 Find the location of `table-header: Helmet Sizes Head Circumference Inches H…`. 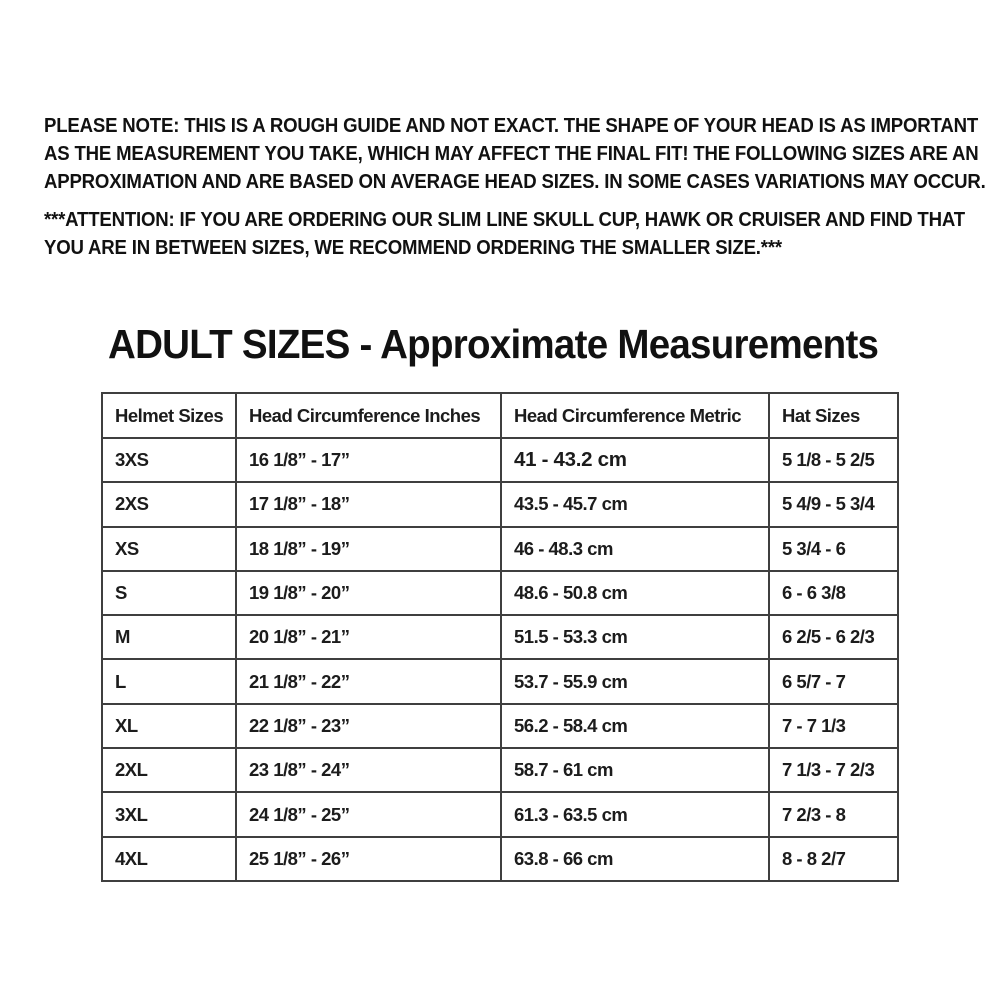

table-header: Helmet Sizes Head Circumference Inches H… is located at coordinates (500, 415).